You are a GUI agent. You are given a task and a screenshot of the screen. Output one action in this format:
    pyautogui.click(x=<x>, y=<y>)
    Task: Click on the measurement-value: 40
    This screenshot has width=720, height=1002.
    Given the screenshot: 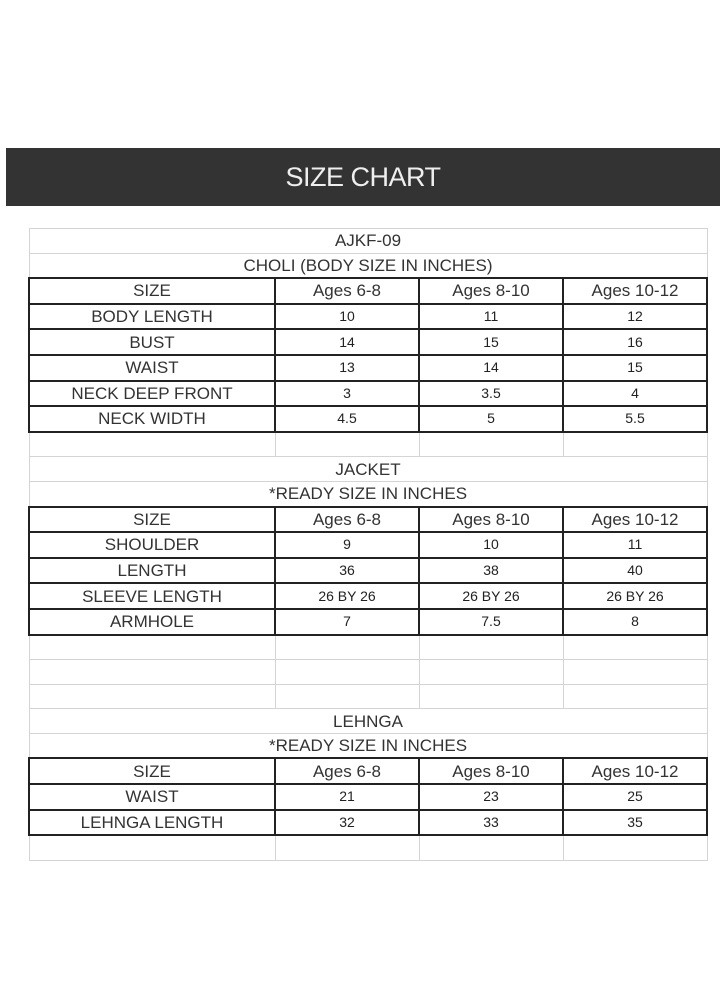 What is the action you would take?
    pyautogui.click(x=635, y=570)
    